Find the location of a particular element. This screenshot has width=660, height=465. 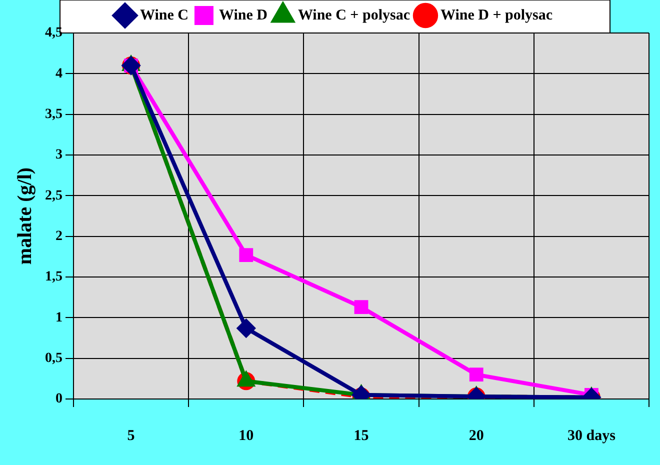

legend-label: Wine D + polysac is located at coordinates (496, 15).